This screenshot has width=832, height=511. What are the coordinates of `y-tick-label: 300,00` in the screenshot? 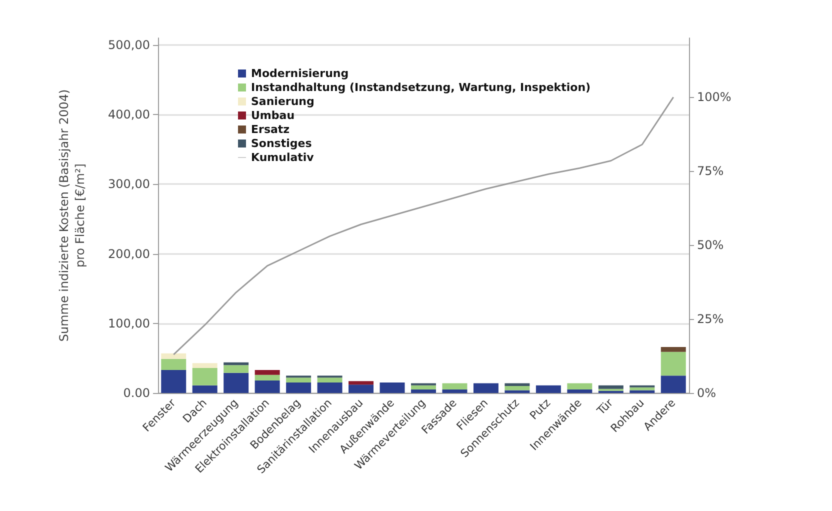 It's located at (129, 184).